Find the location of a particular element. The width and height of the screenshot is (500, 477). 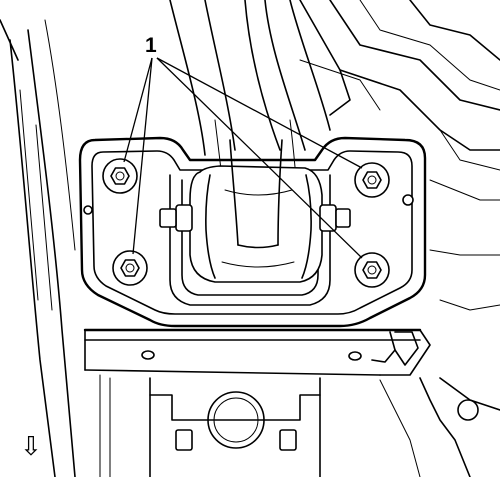

rubber-bushing is located at coordinates (256, 211).